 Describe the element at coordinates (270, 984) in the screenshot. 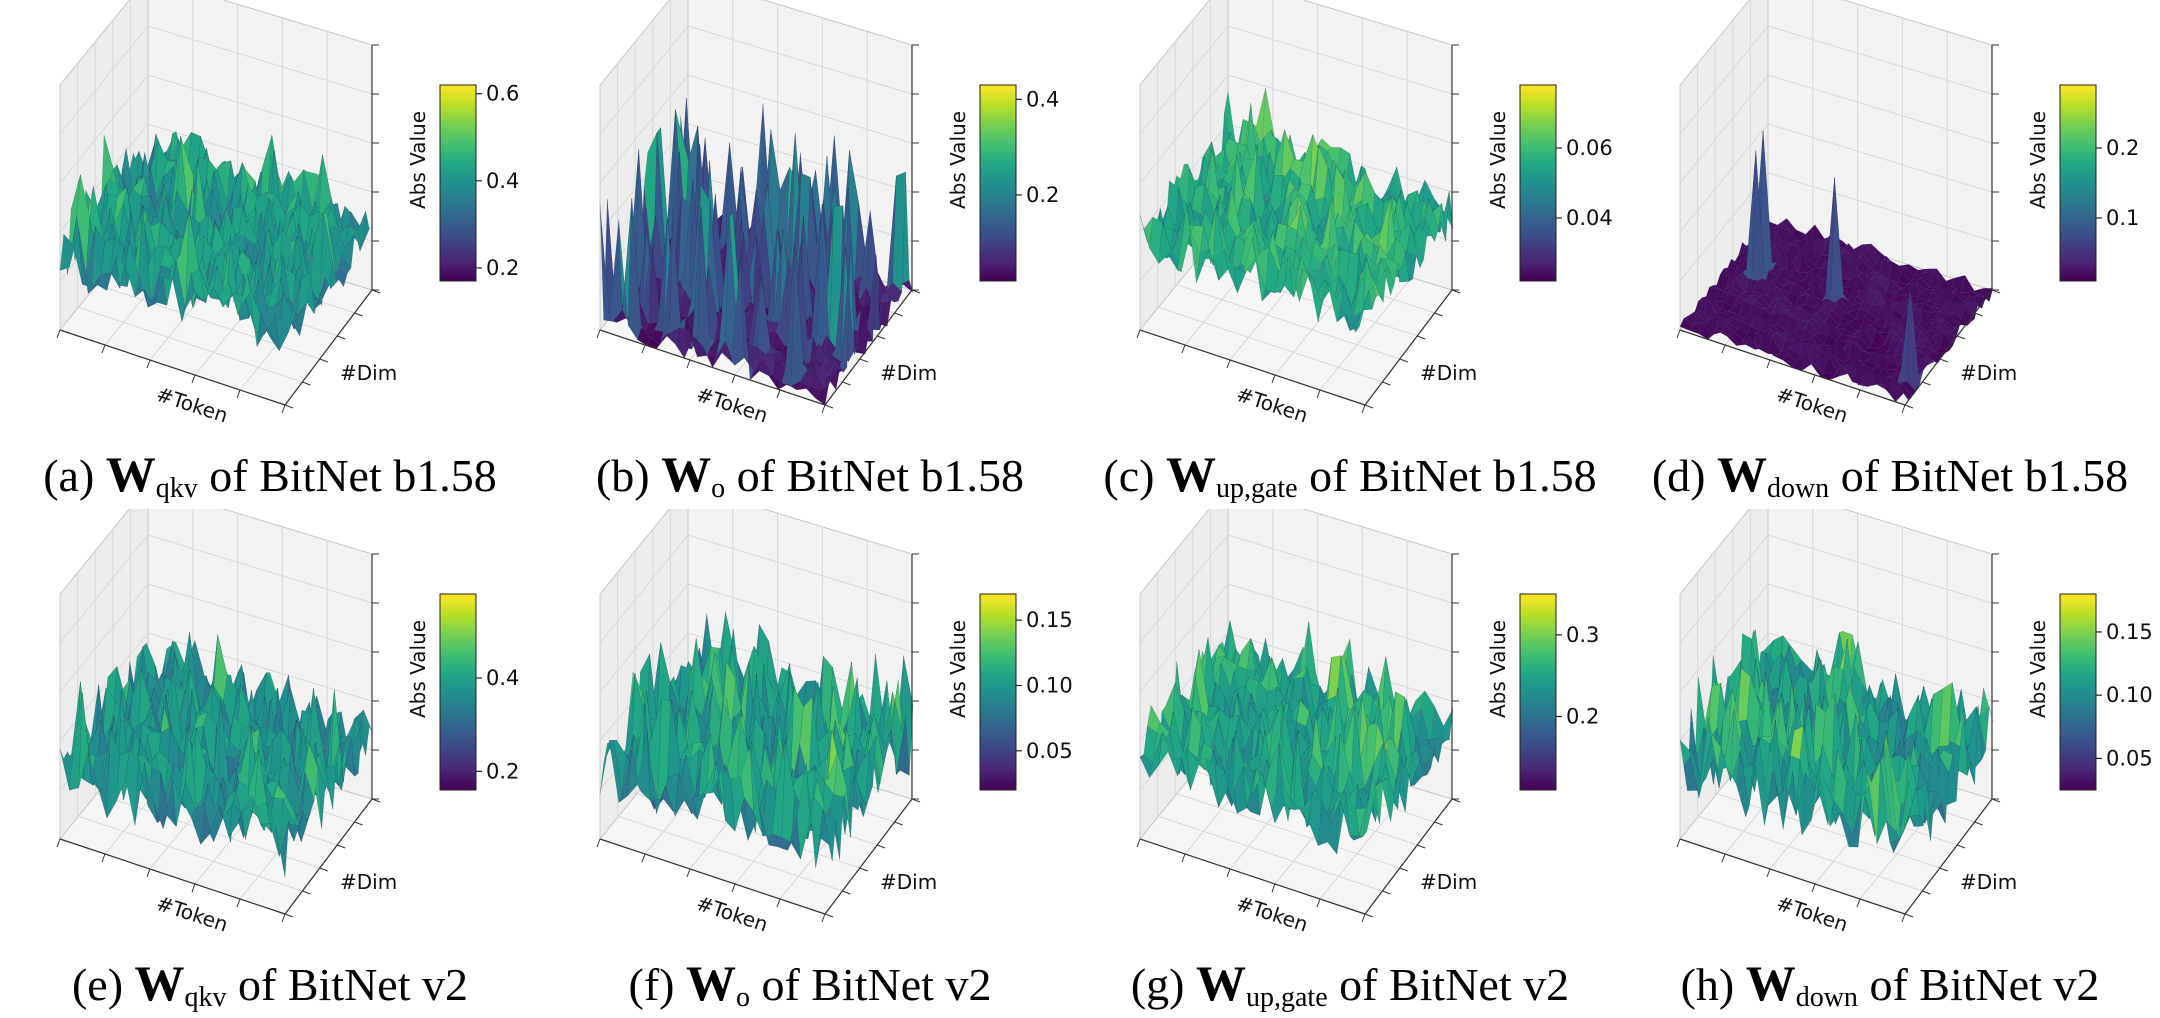

I see `caption-e: (e) Wqkv of BitNet v2` at that location.